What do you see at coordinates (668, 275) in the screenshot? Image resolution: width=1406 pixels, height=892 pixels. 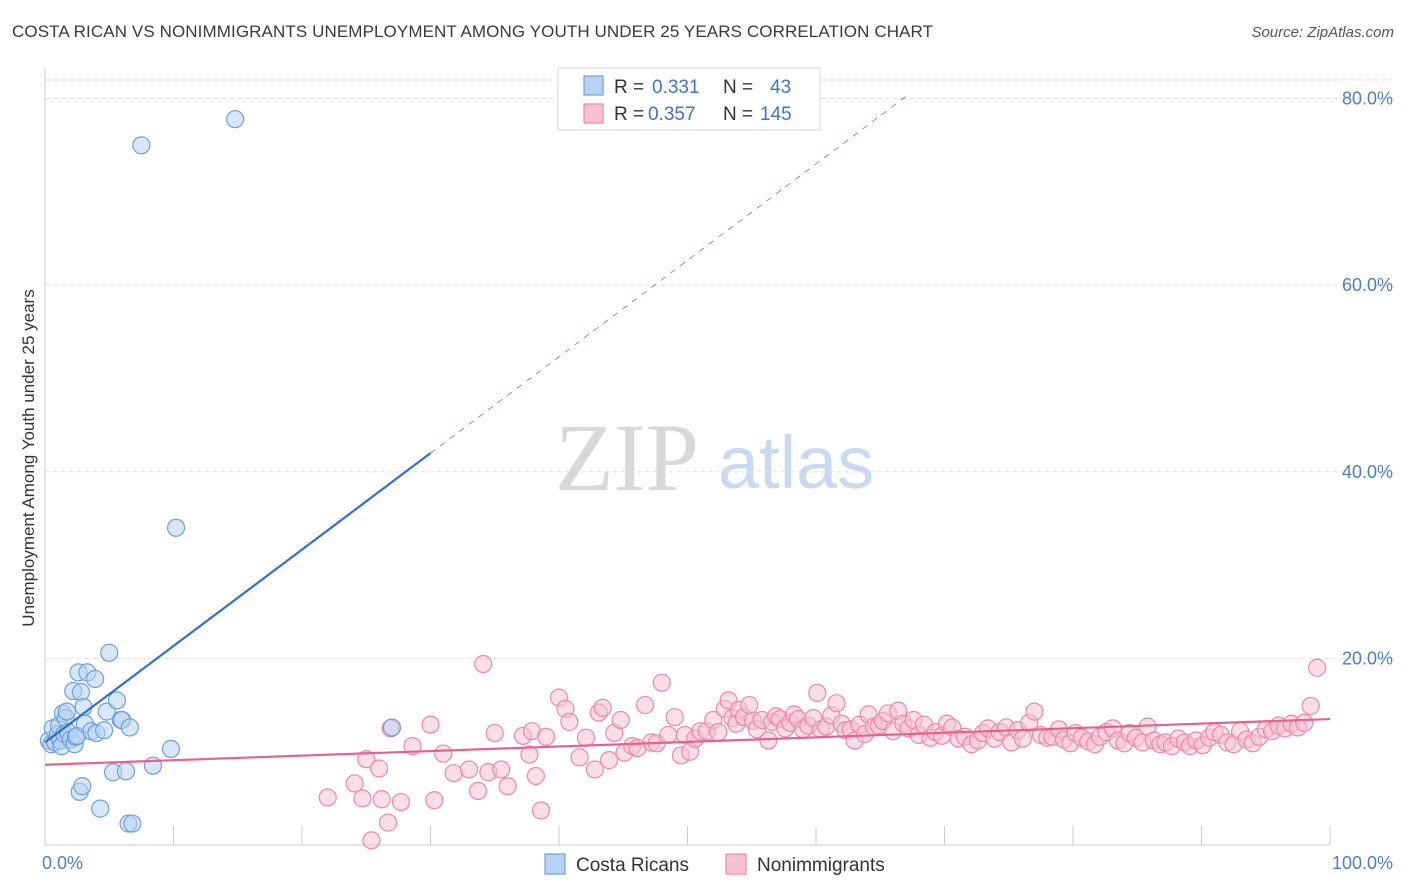 I see `trend-line-costa-ricans-extension` at bounding box center [668, 275].